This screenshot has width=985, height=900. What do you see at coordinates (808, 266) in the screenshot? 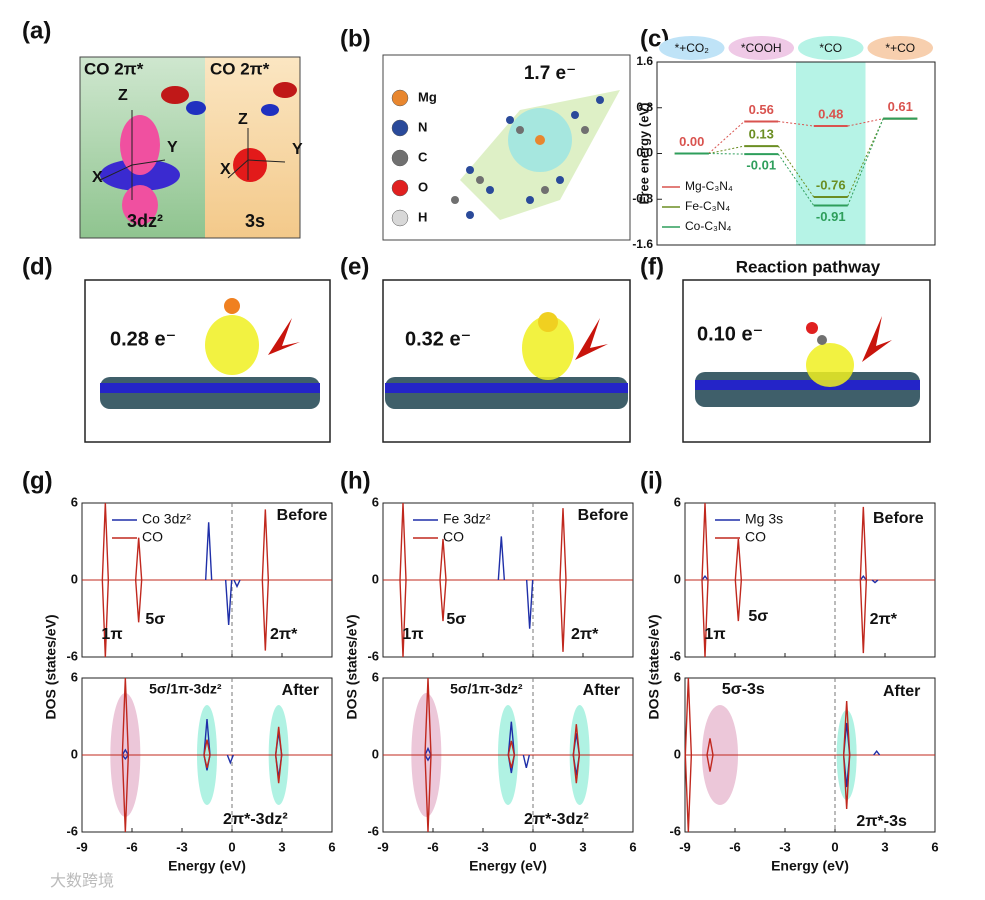
I see `panel-title: Reaction pathway` at bounding box center [808, 266].